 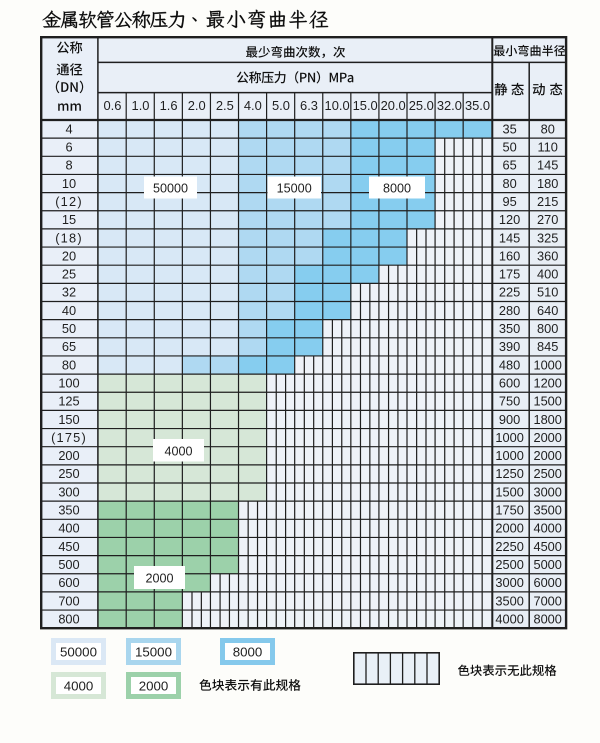 What do you see at coordinates (509, 473) in the screenshot?
I see `svg-text: 1250` at bounding box center [509, 473].